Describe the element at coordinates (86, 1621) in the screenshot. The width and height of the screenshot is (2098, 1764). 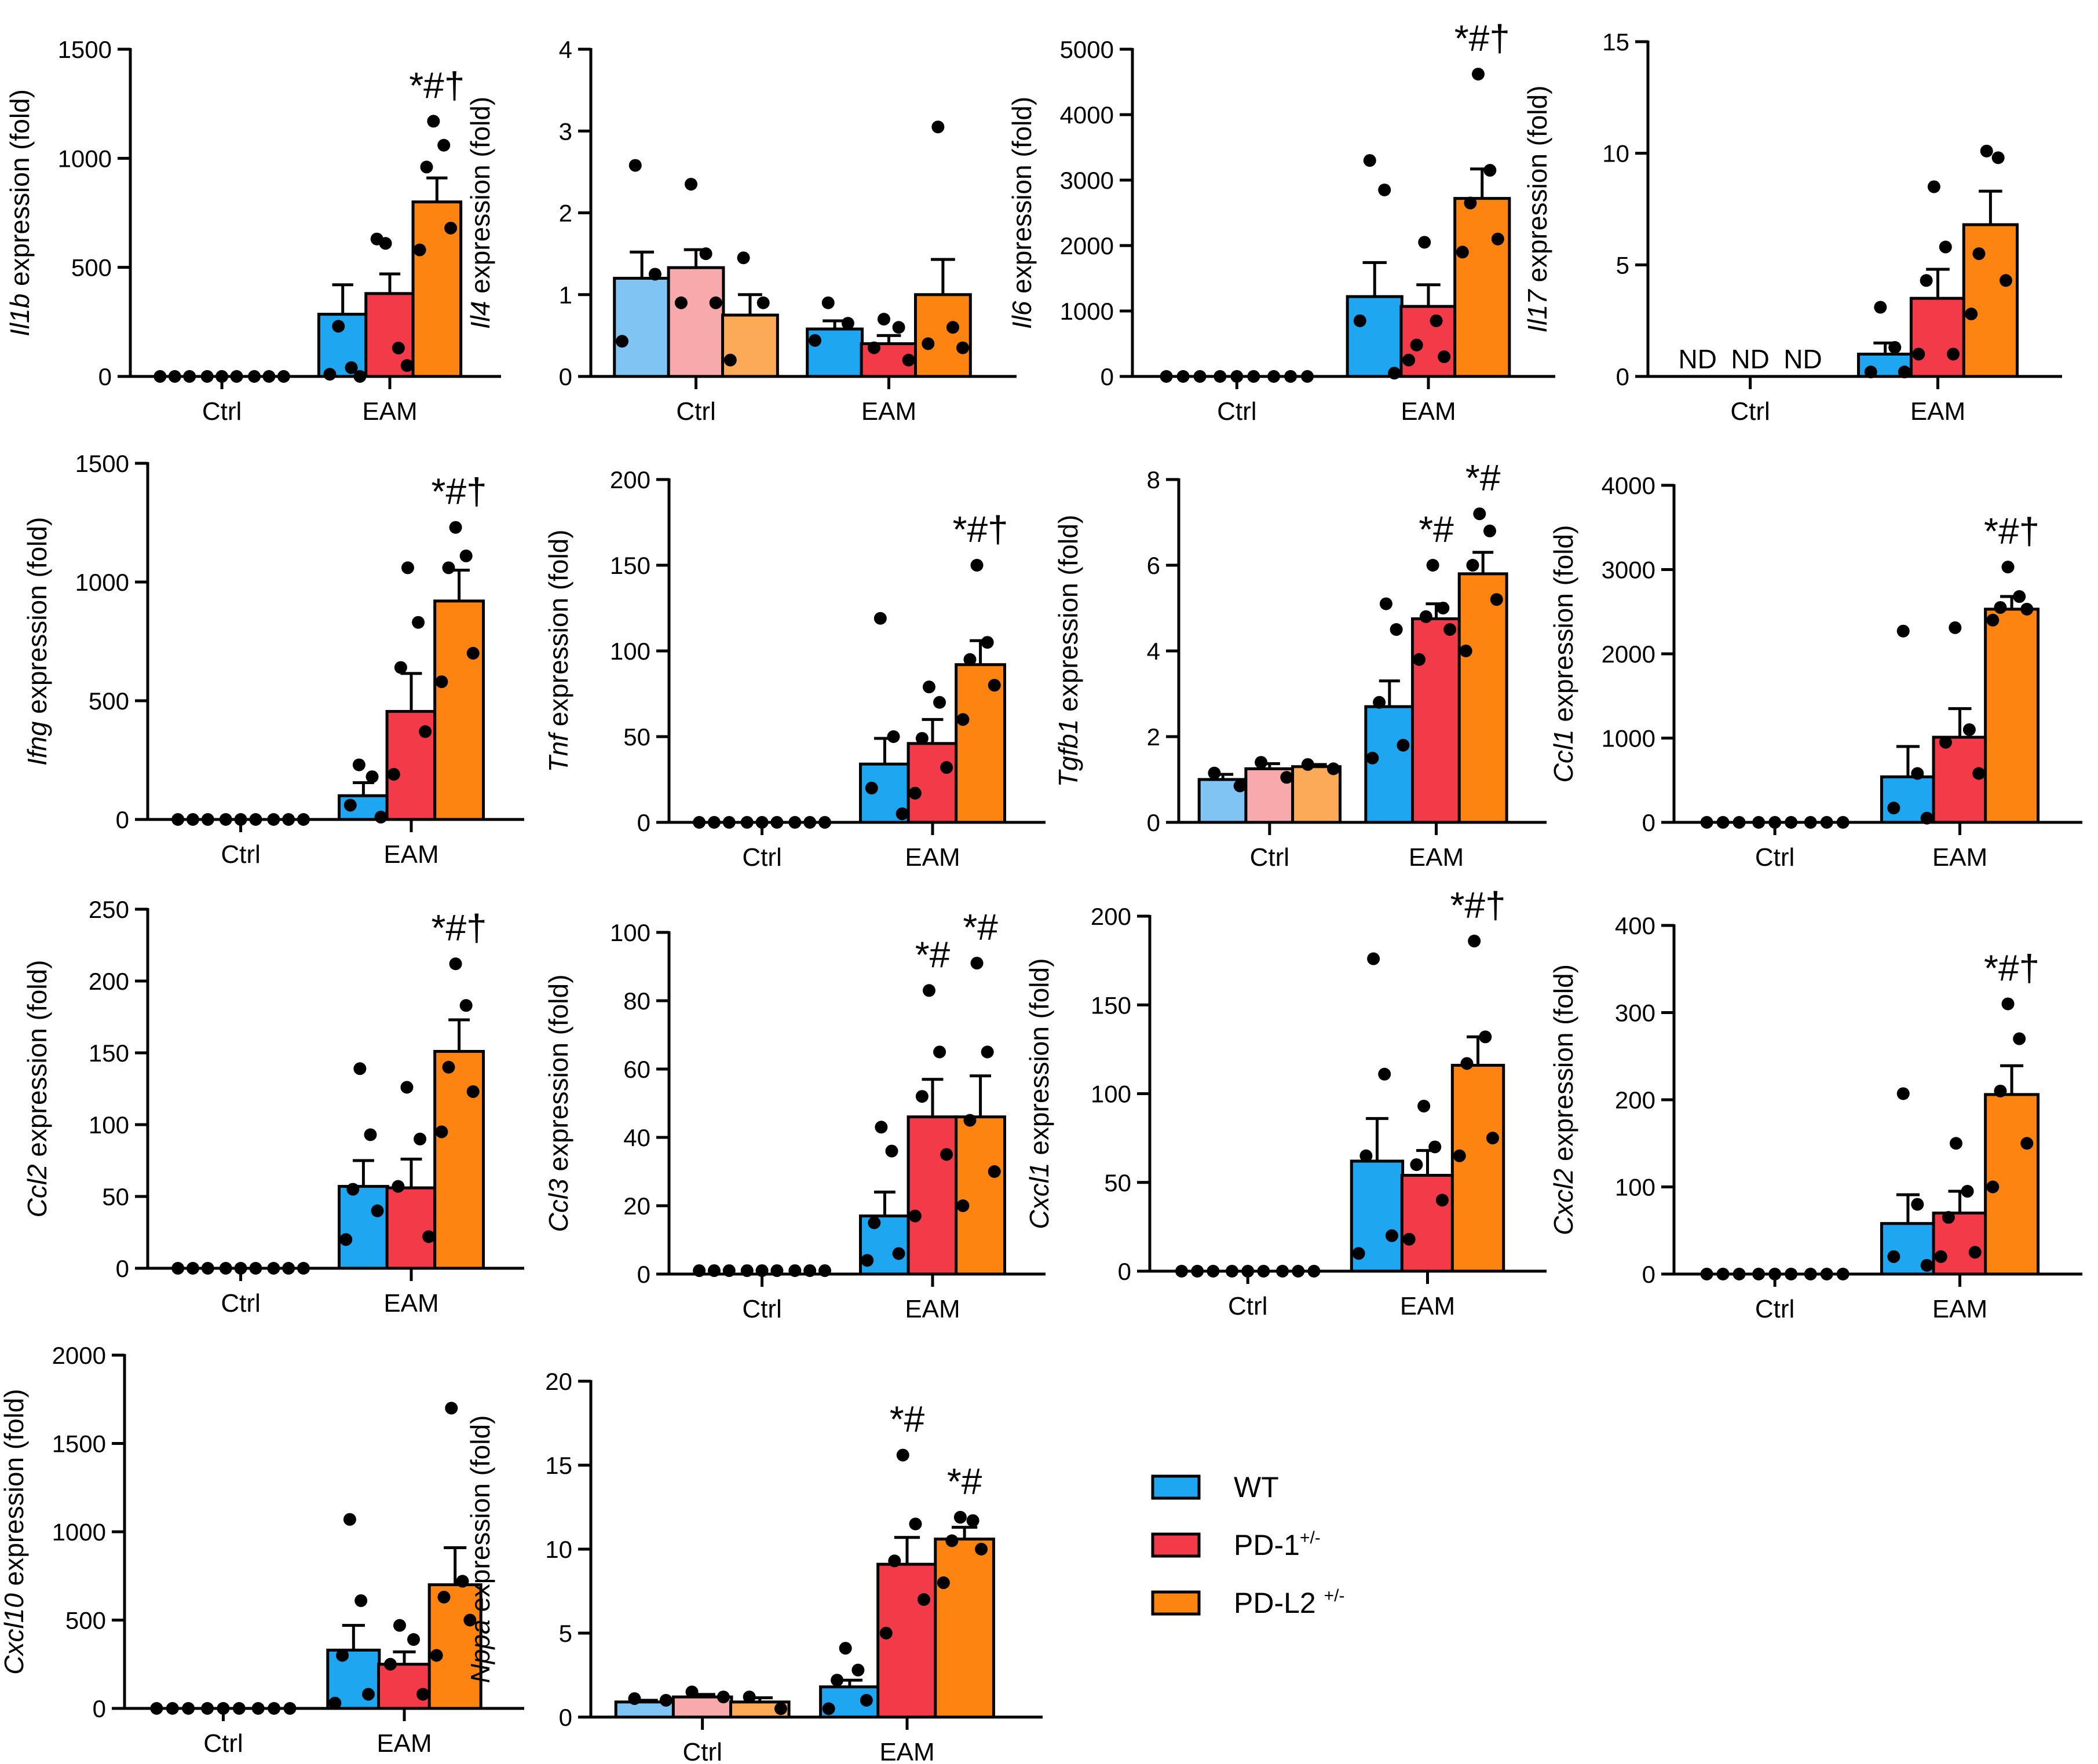
I see `y-tick-label: 500` at that location.